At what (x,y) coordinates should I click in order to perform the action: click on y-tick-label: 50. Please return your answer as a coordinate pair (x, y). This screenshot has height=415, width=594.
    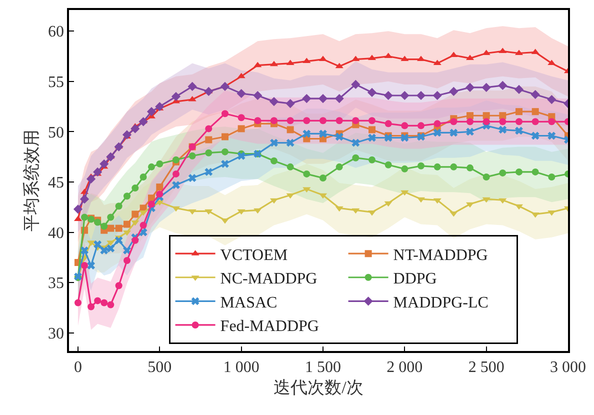
    Looking at the image, I should click on (56, 133).